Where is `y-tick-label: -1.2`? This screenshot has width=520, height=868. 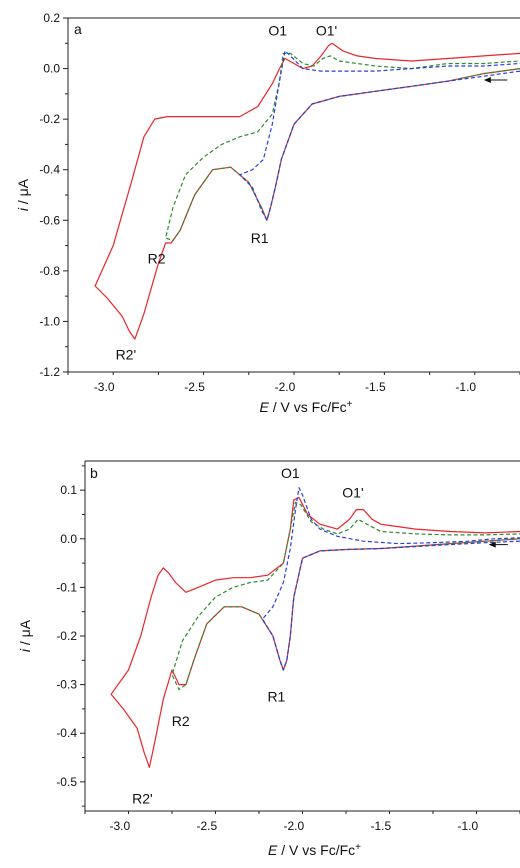 y-tick-label: -1.2 is located at coordinates (49, 372).